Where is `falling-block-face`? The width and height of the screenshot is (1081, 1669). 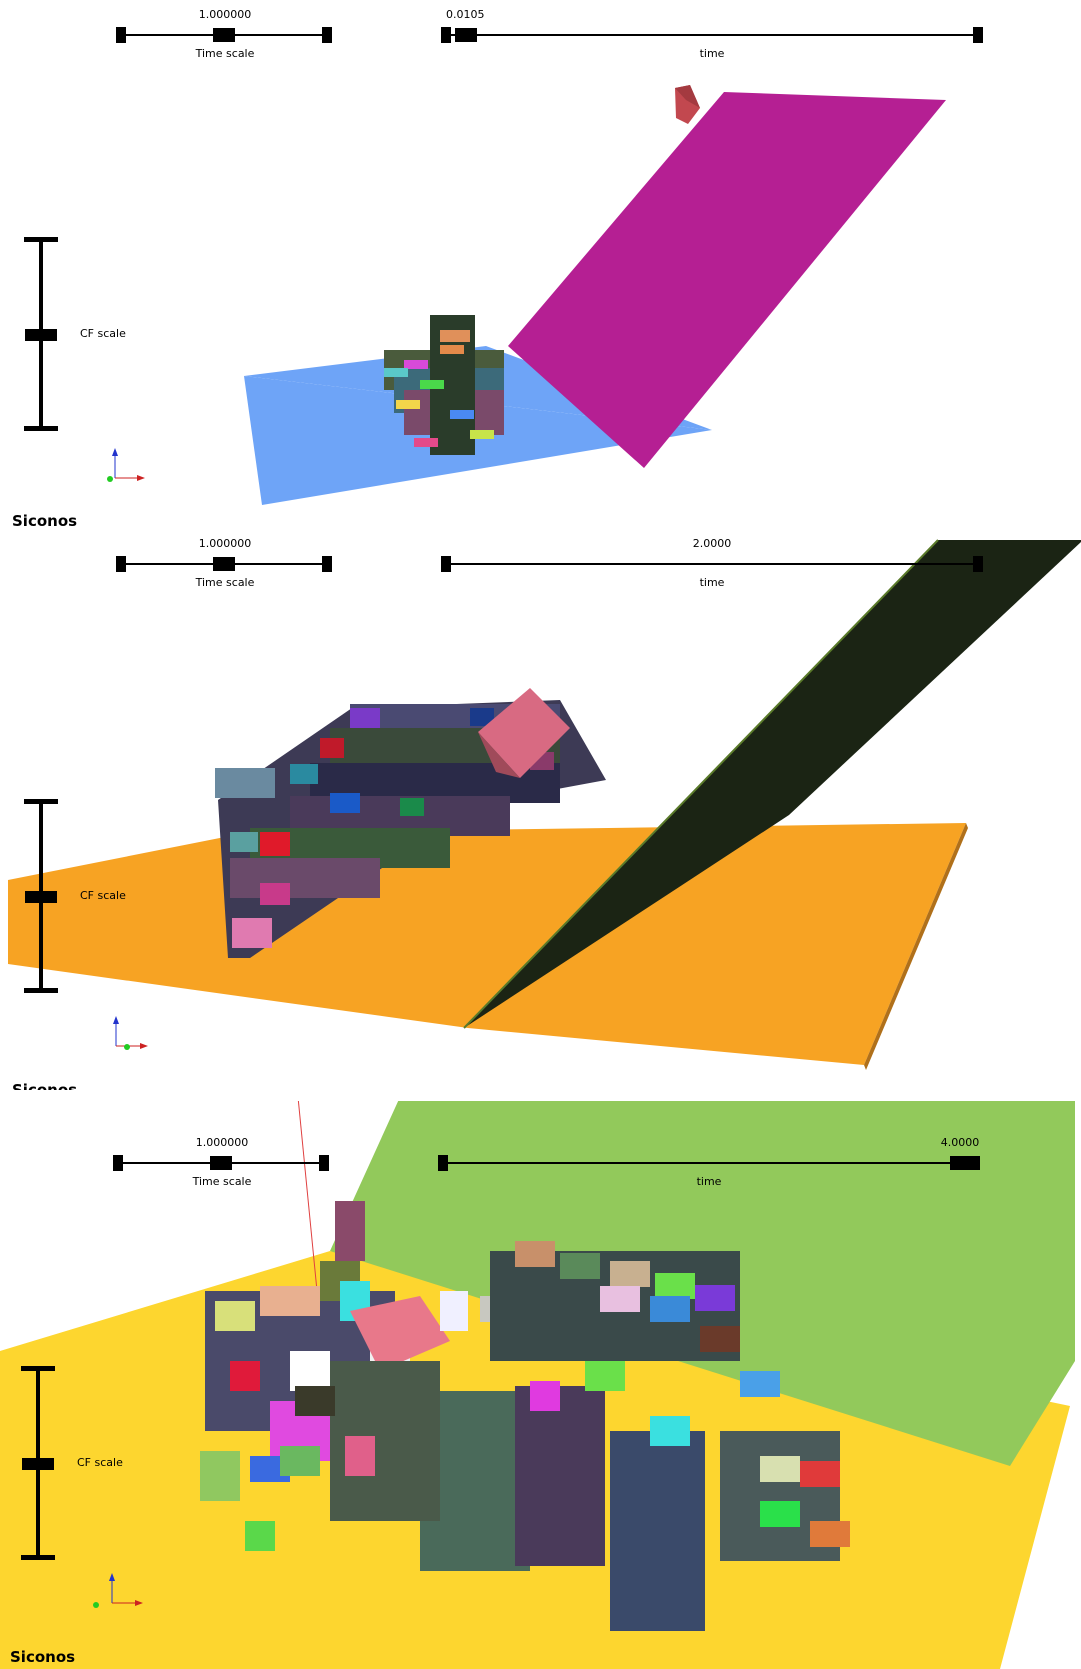
falling-block-face is located at coordinates (687, 96).